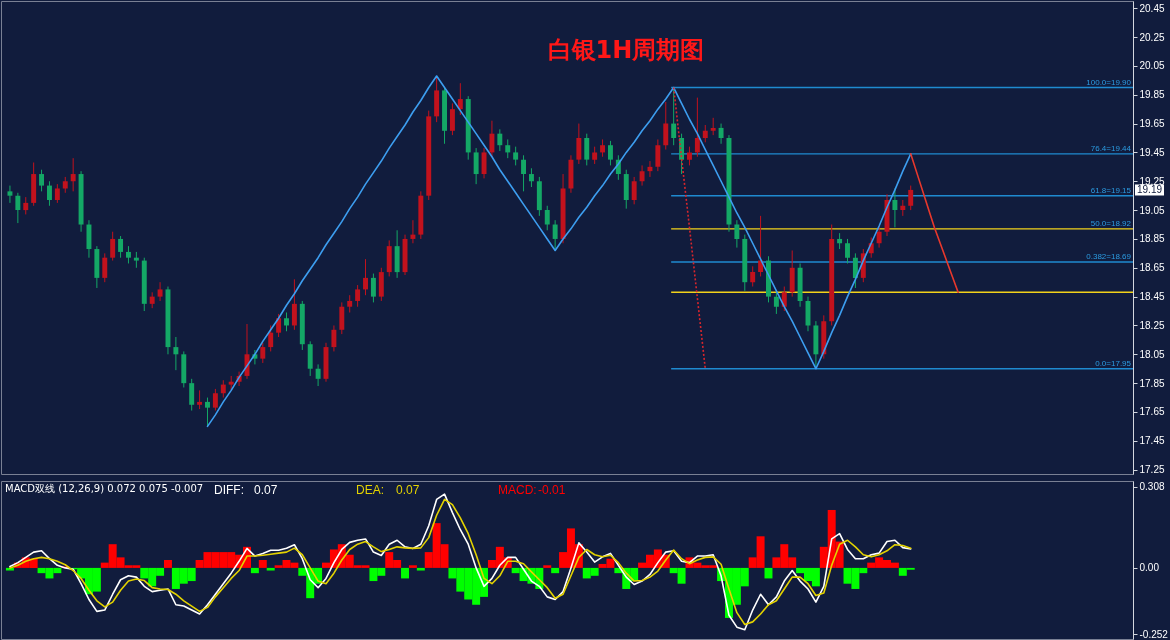  Describe the element at coordinates (1152, 239) in the screenshot. I see `y-tick-label: 18.85` at that location.